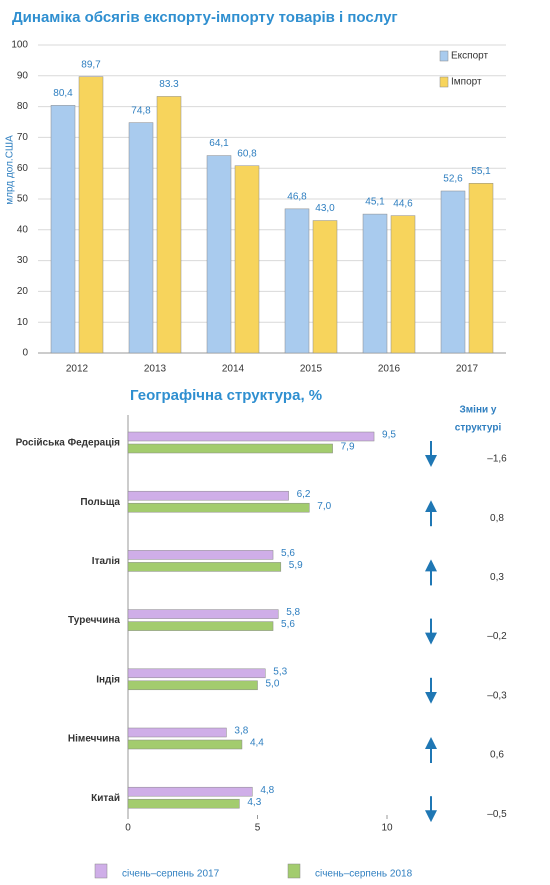  Describe the element at coordinates (106, 561) in the screenshot. I see `category-label: Італія` at that location.